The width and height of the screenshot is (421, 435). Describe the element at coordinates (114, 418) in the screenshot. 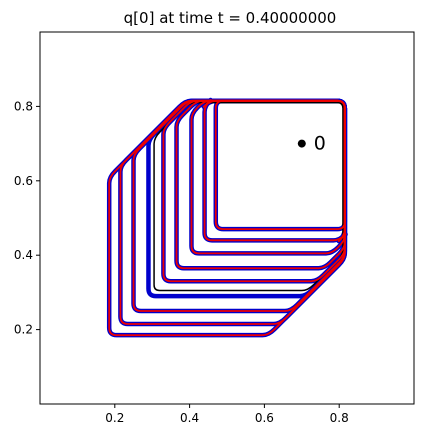

I see `x-tick-label: 0.2` at that location.